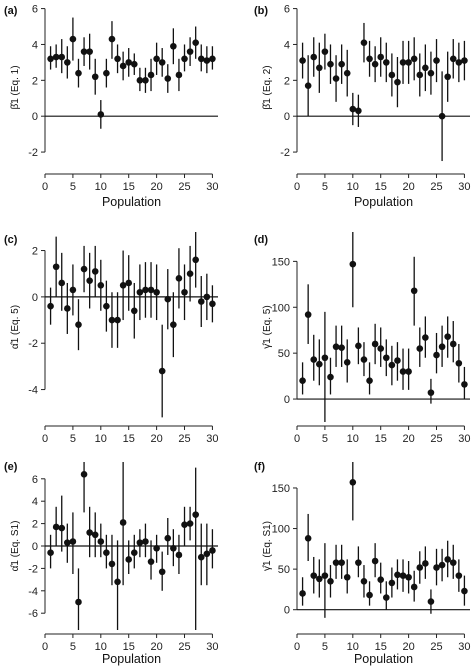 The width and height of the screenshot is (474, 671). I want to click on y-tick-label: 6, so click(287, 10).